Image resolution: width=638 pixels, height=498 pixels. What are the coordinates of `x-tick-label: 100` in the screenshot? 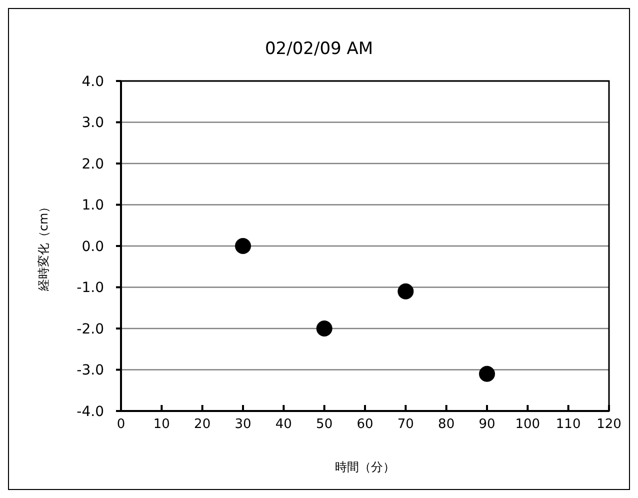 It's located at (527, 424).